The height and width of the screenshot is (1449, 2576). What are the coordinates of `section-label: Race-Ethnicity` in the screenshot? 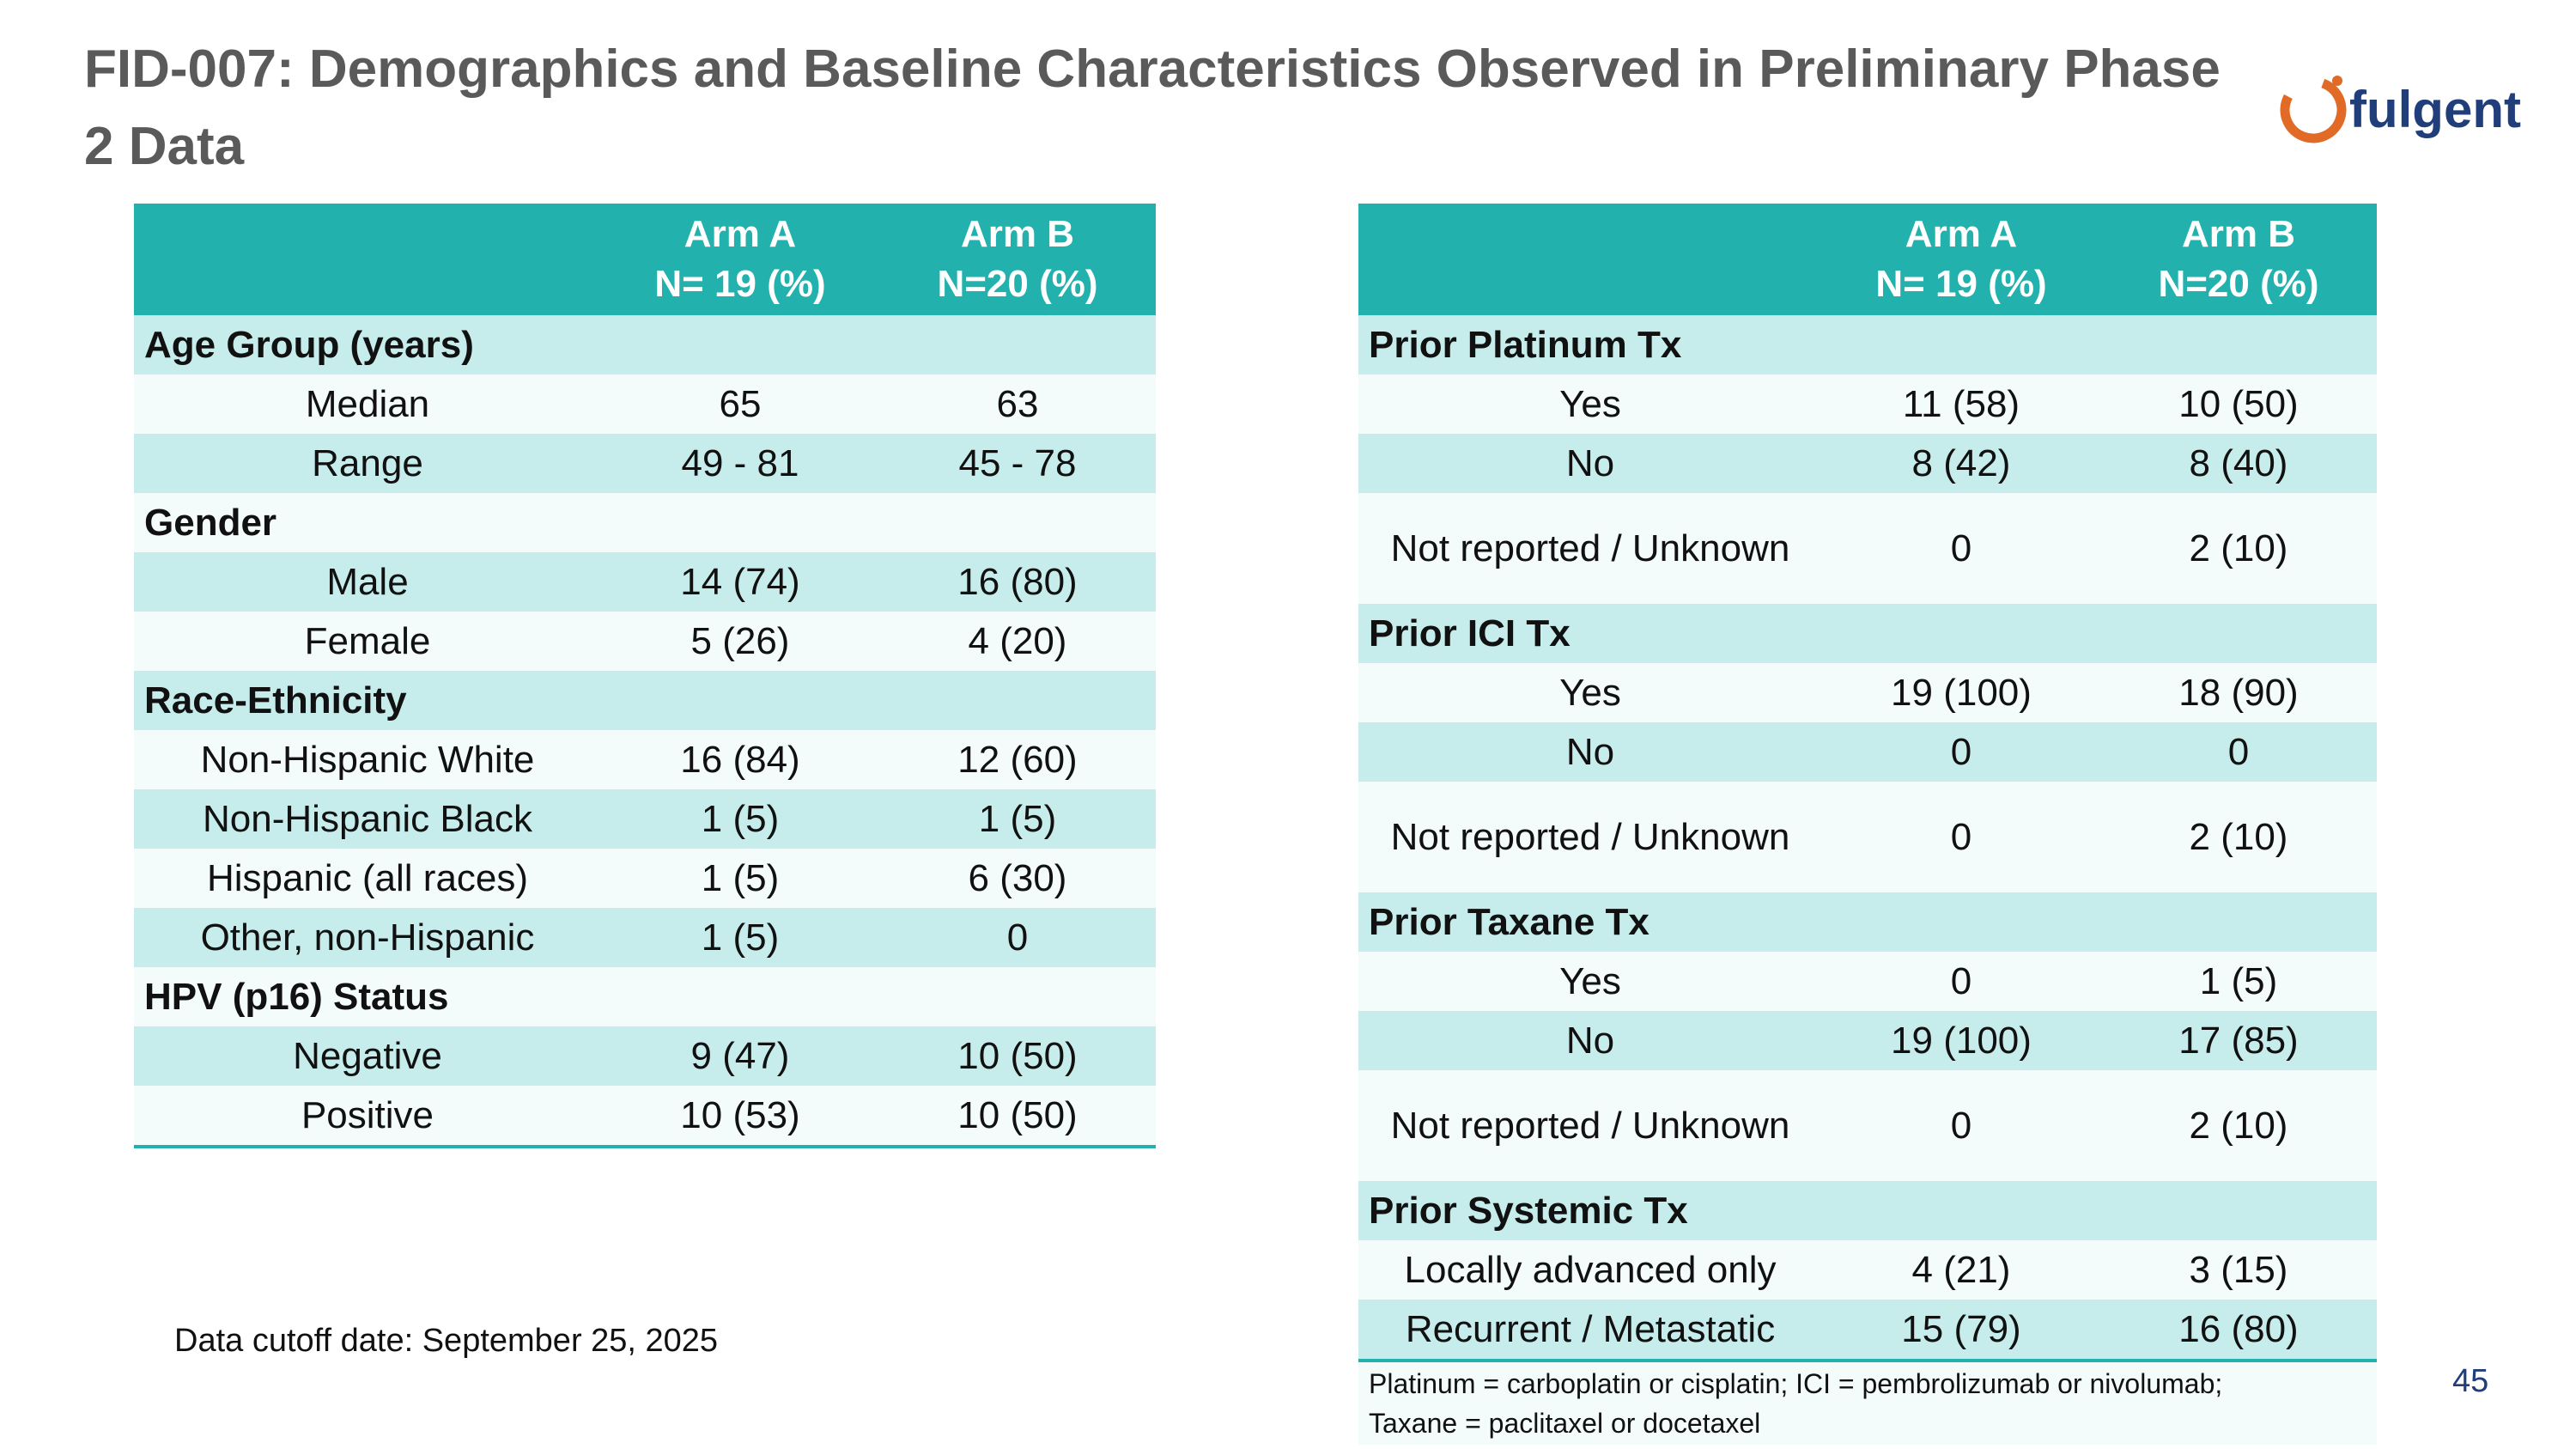 It's located at (645, 700).